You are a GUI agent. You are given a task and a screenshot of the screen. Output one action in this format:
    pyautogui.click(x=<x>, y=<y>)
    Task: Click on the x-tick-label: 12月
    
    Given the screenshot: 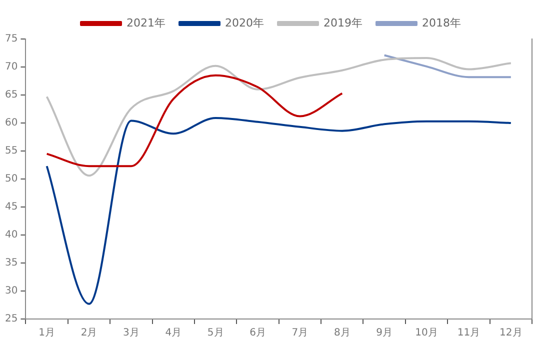 What is the action you would take?
    pyautogui.click(x=511, y=333)
    